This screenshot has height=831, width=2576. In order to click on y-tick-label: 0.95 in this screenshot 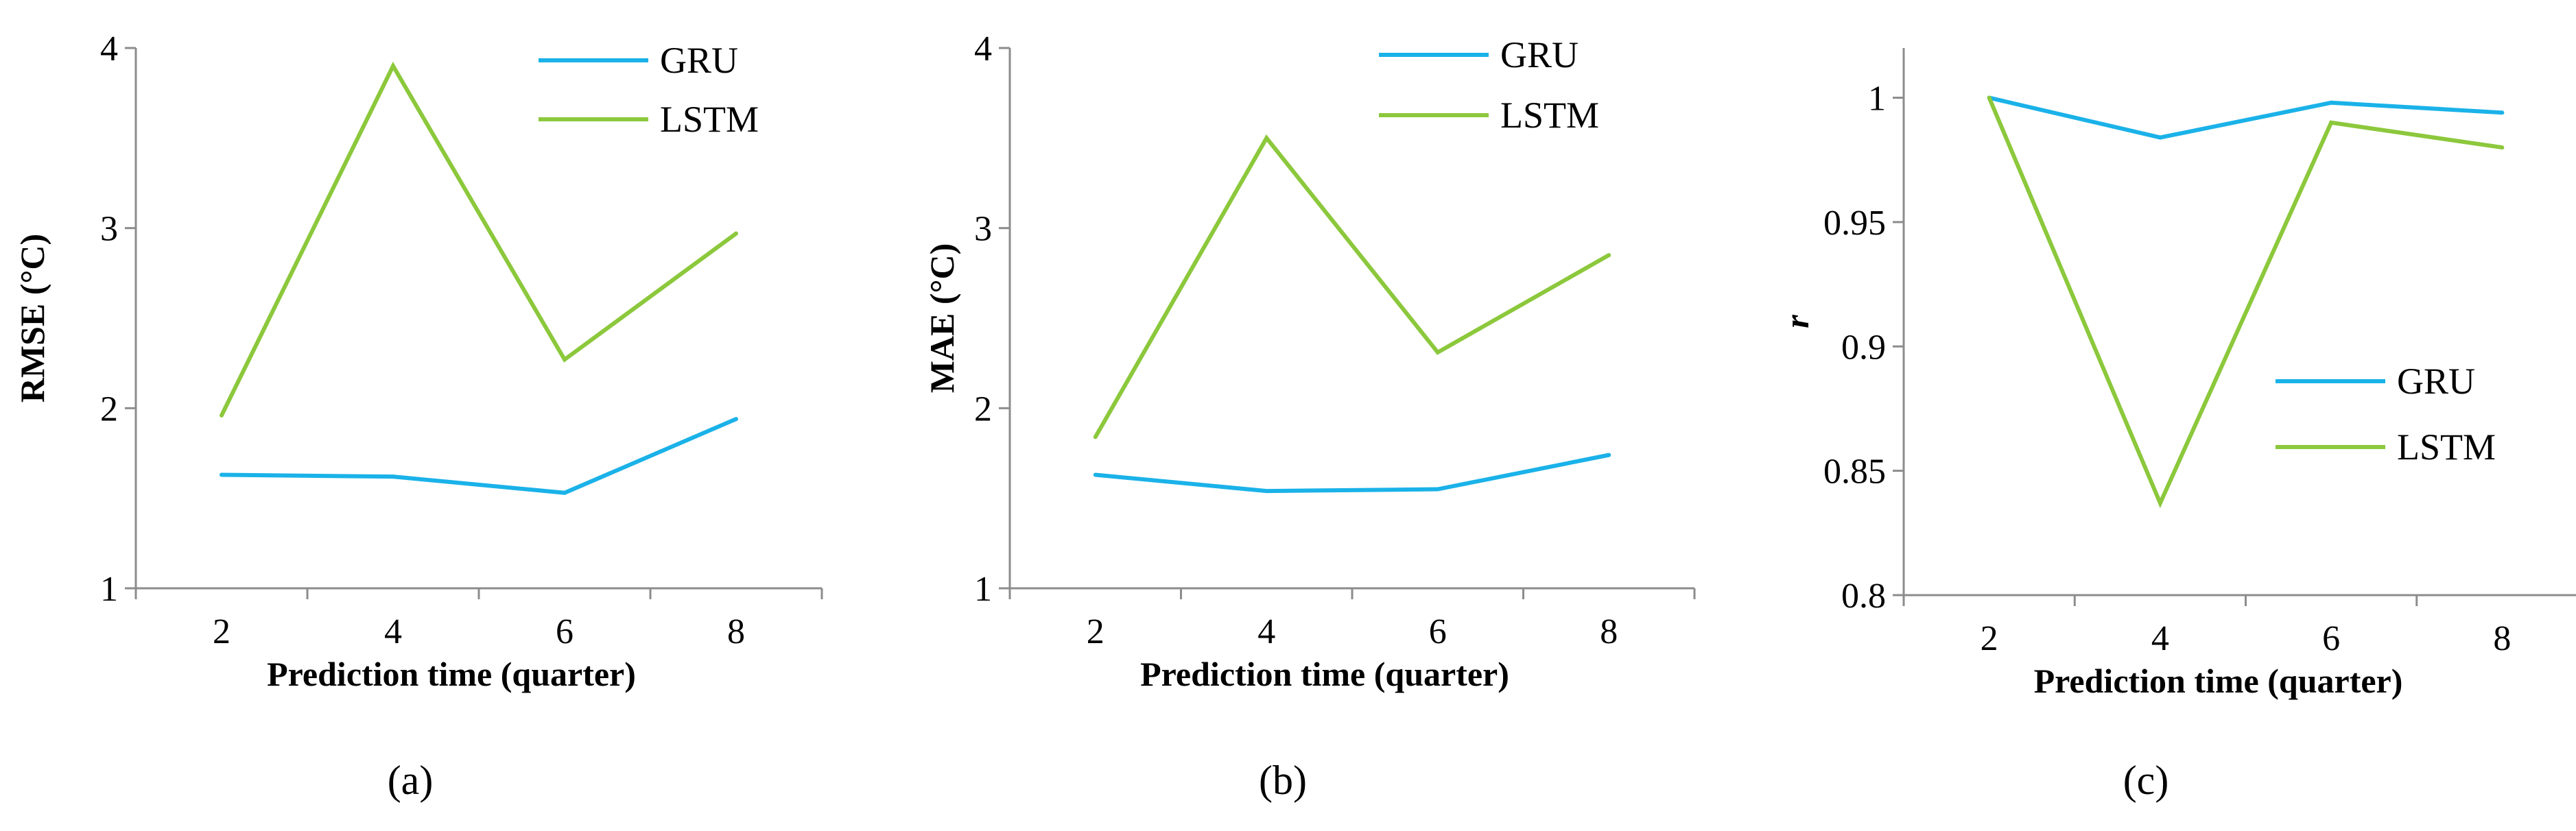, I will do `click(1854, 224)`.